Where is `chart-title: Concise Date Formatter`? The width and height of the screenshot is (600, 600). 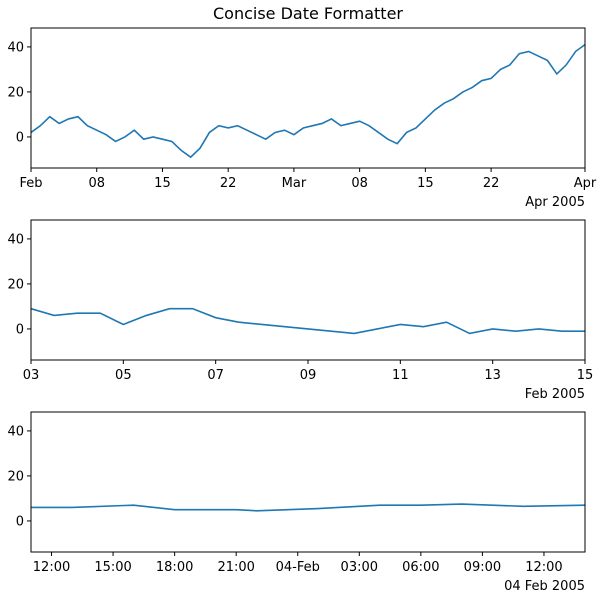
chart-title: Concise Date Formatter is located at coordinates (308, 13).